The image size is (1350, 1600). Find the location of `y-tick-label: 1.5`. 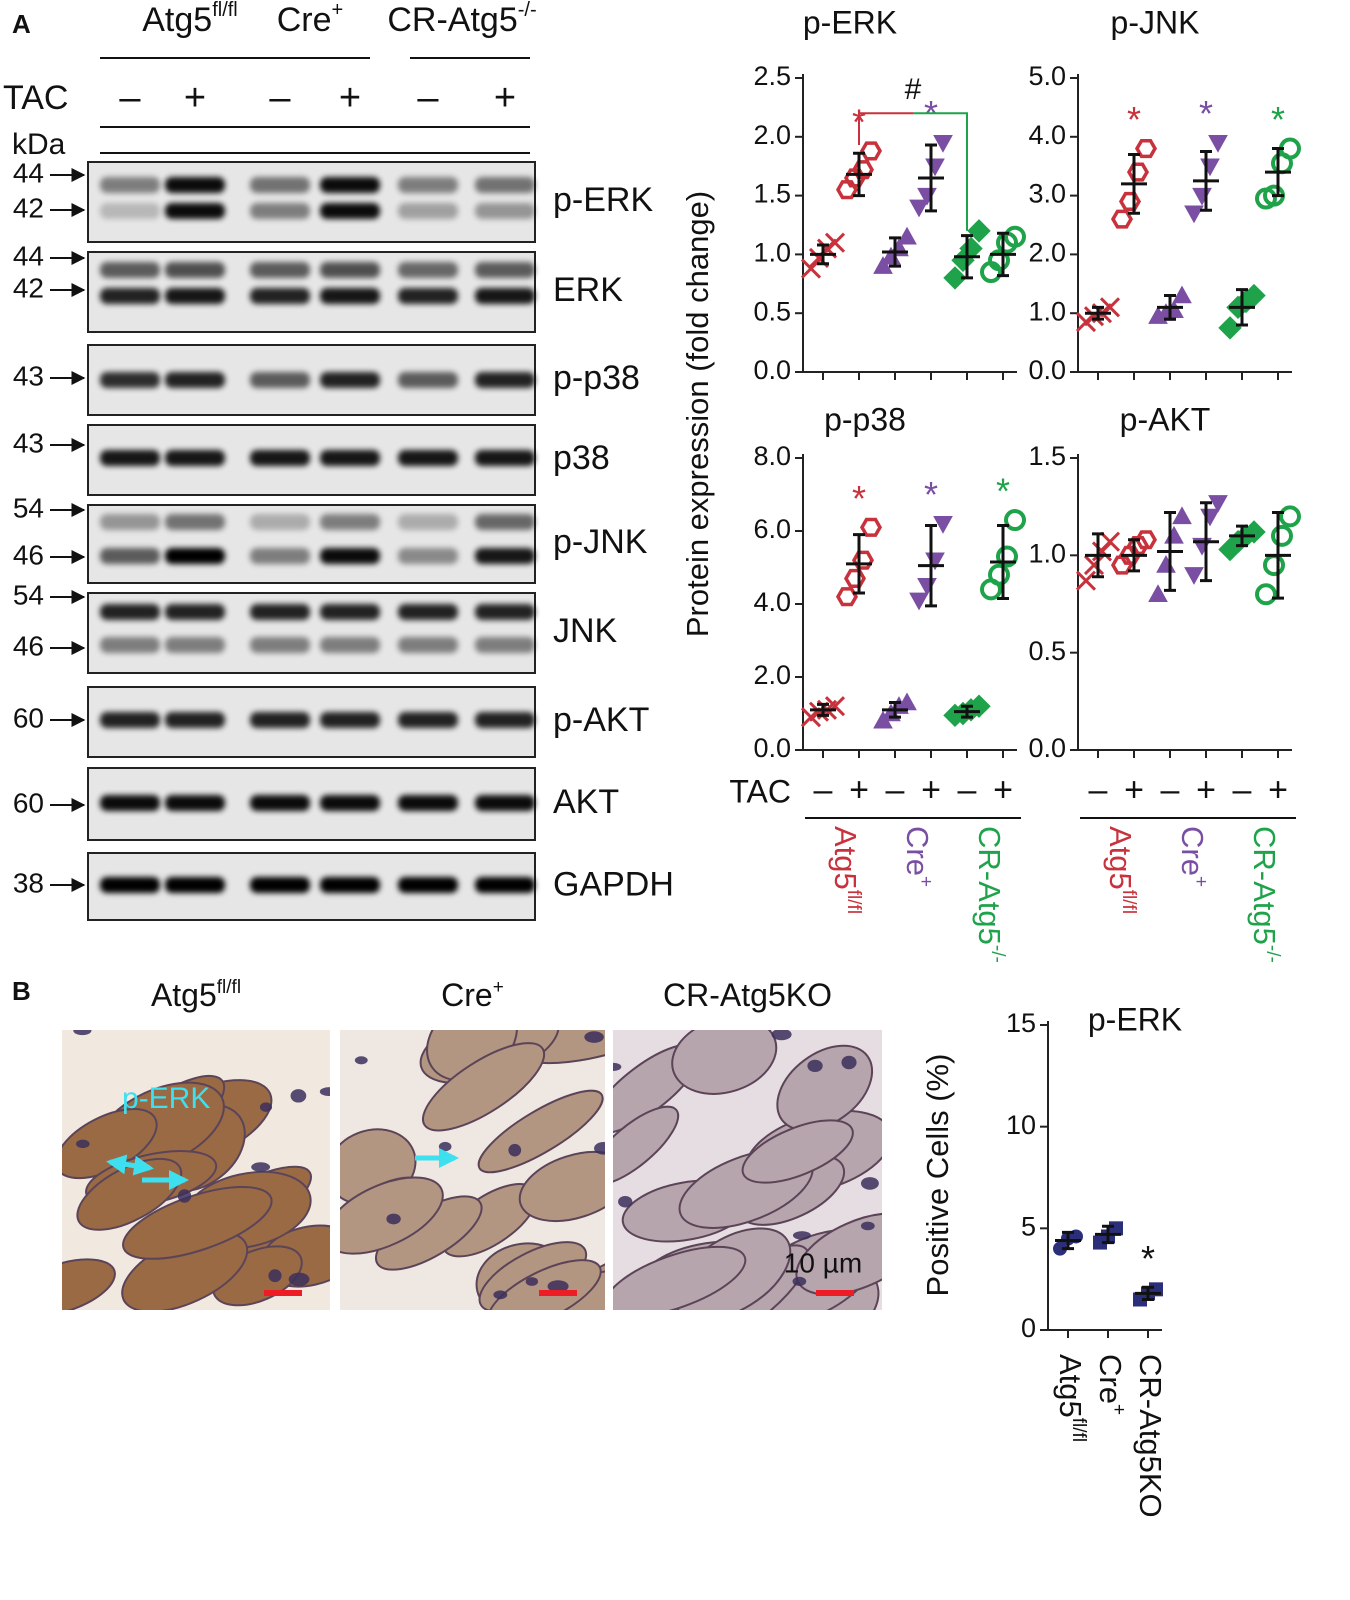

y-tick-label: 1.5 is located at coordinates (1047, 456).